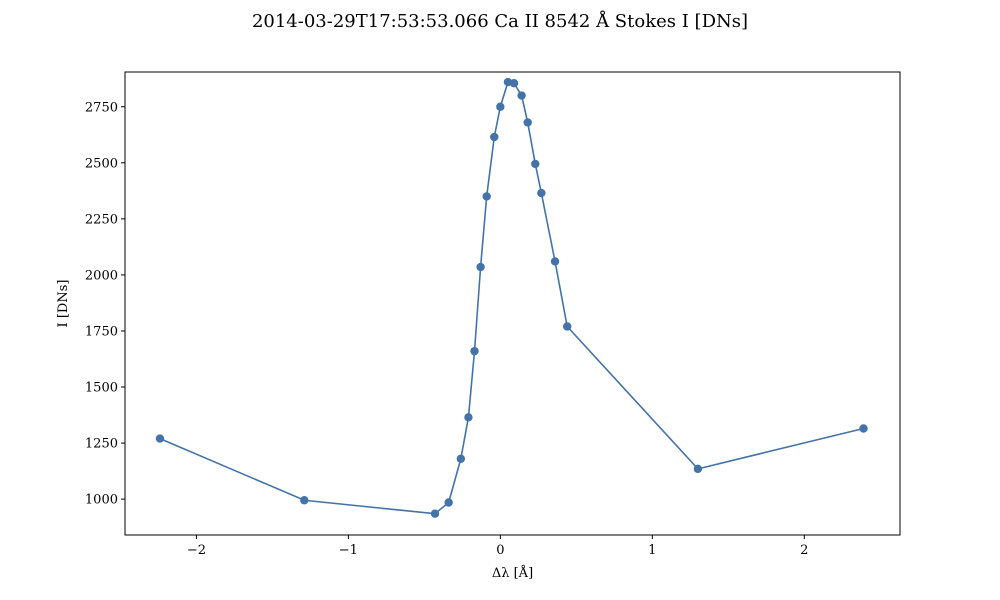 The width and height of the screenshot is (1000, 600). I want to click on y-axis-label: I [DNs], so click(63, 304).